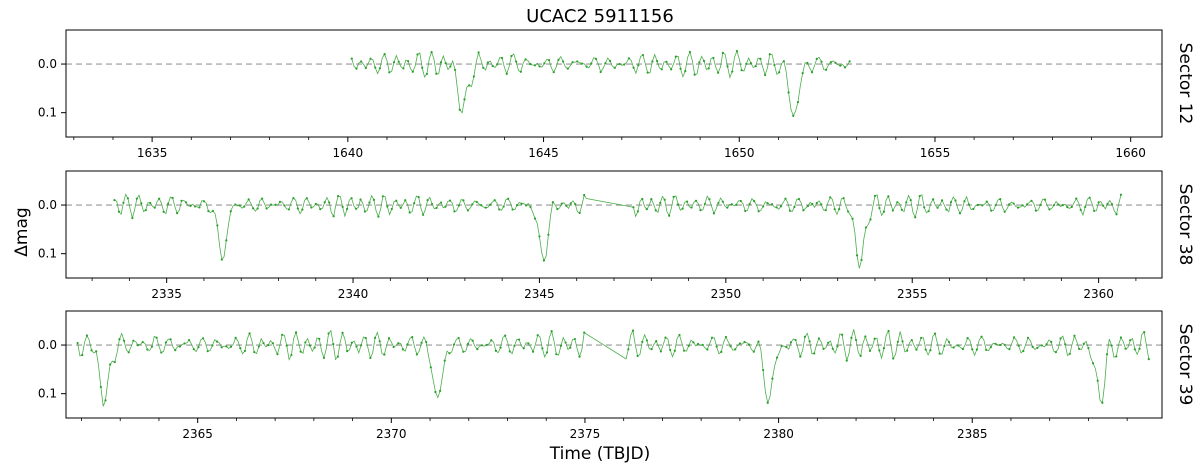  Describe the element at coordinates (47, 205) in the screenshot. I see `y-tick-label: 0.0` at that location.